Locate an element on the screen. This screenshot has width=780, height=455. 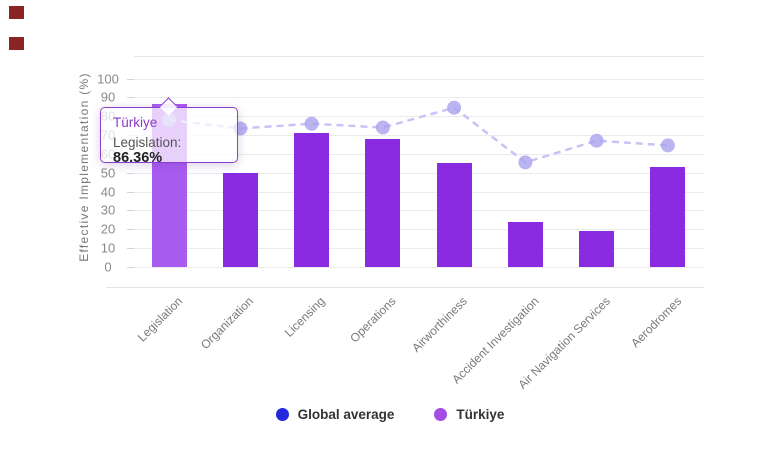
bar-aerodromes is located at coordinates (668, 217).